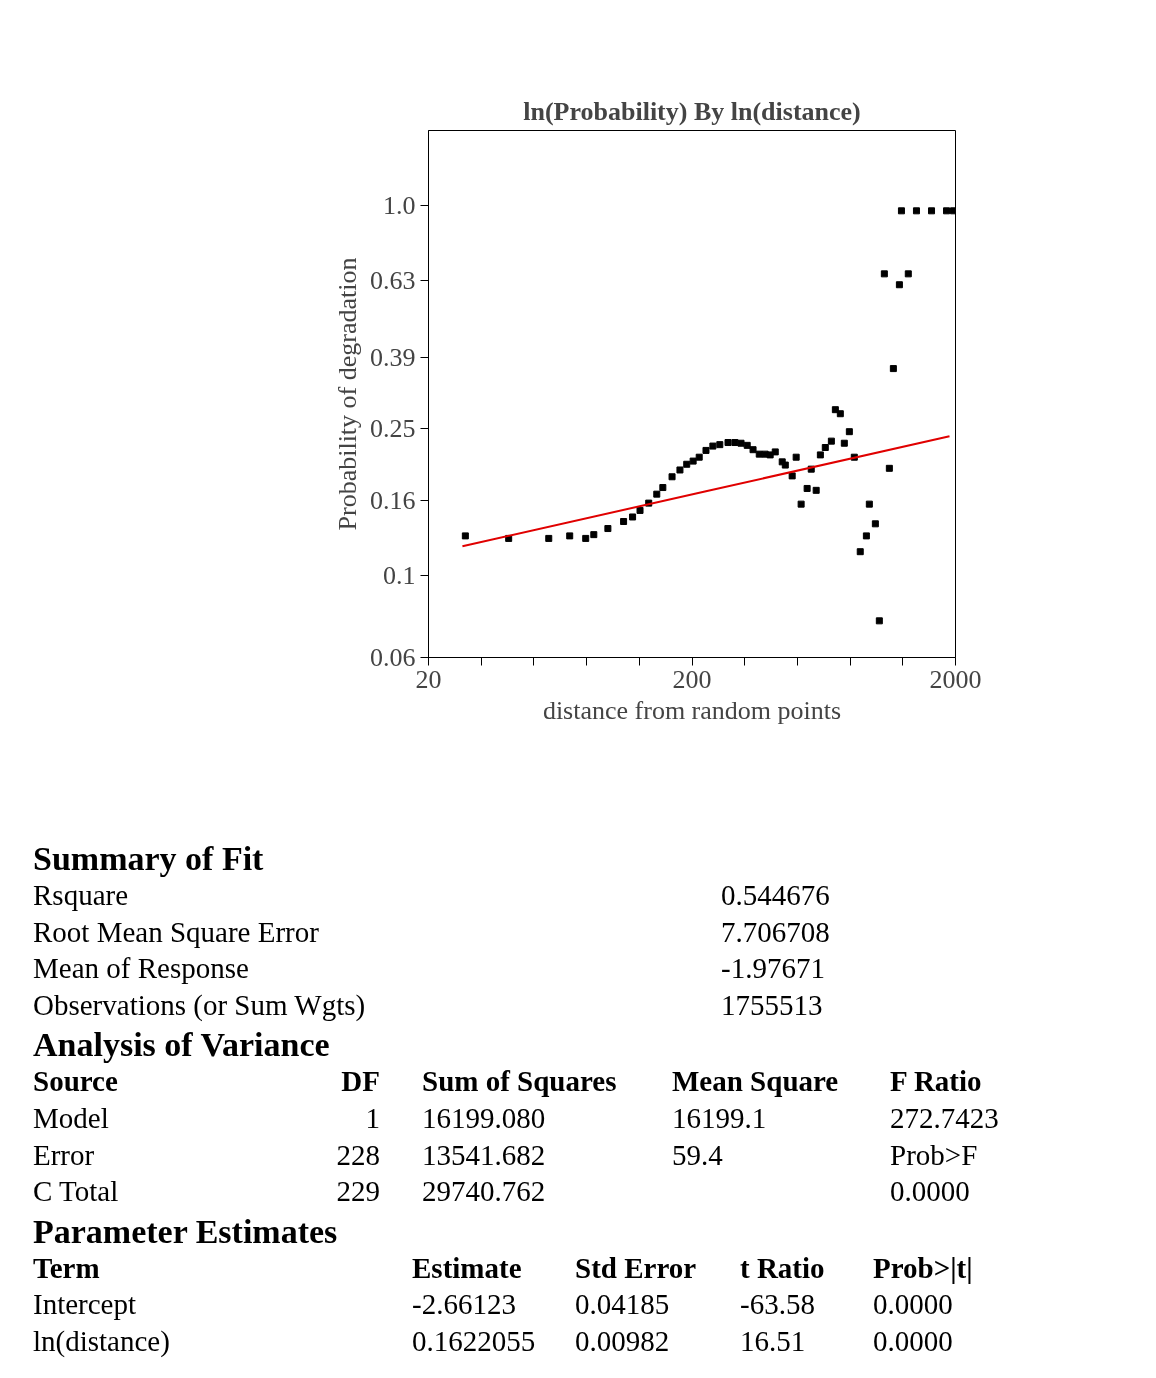 The image size is (1156, 1378). I want to click on x-axis-title: distance from random points, so click(692, 710).